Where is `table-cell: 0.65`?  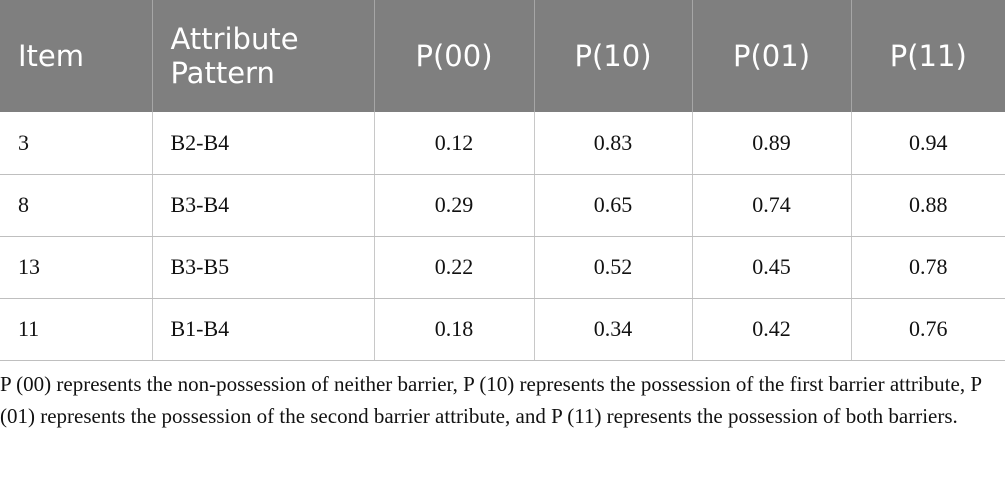 table-cell: 0.65 is located at coordinates (612, 205).